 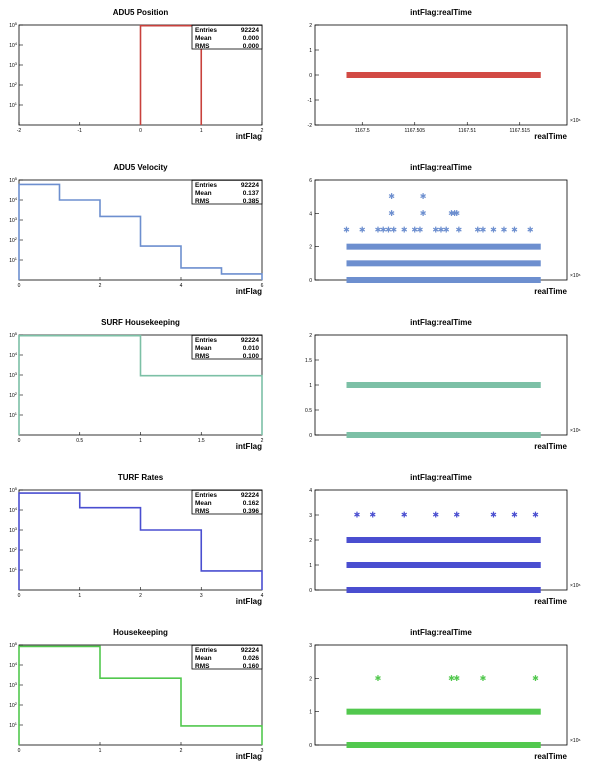 What do you see at coordinates (310, 126) in the screenshot?
I see `y-tick-label: -2` at bounding box center [310, 126].